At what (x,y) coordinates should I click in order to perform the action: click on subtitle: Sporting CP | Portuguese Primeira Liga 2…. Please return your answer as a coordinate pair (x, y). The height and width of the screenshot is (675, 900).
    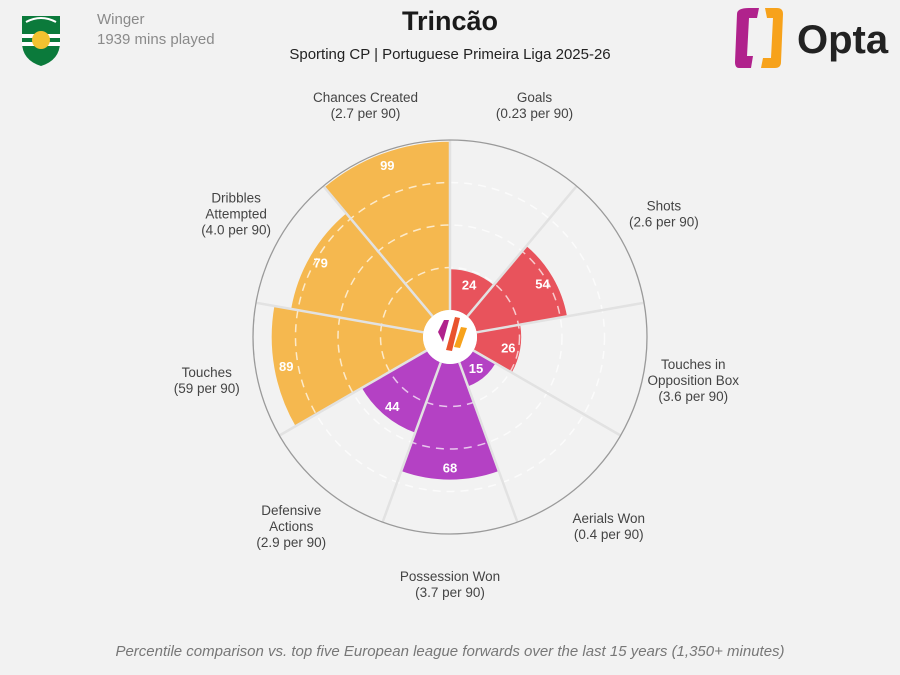
    Looking at the image, I should click on (450, 54).